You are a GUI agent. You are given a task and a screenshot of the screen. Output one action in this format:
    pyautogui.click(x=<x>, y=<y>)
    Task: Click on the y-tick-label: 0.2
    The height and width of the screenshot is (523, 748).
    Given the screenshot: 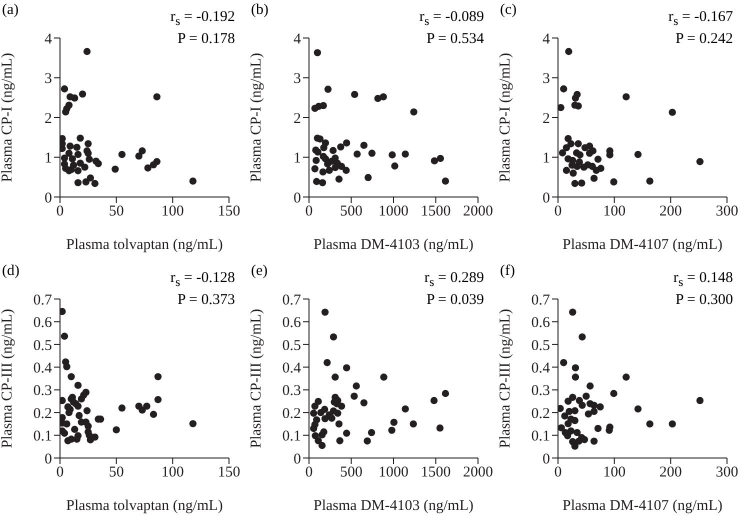 What is the action you would take?
    pyautogui.click(x=291, y=414)
    